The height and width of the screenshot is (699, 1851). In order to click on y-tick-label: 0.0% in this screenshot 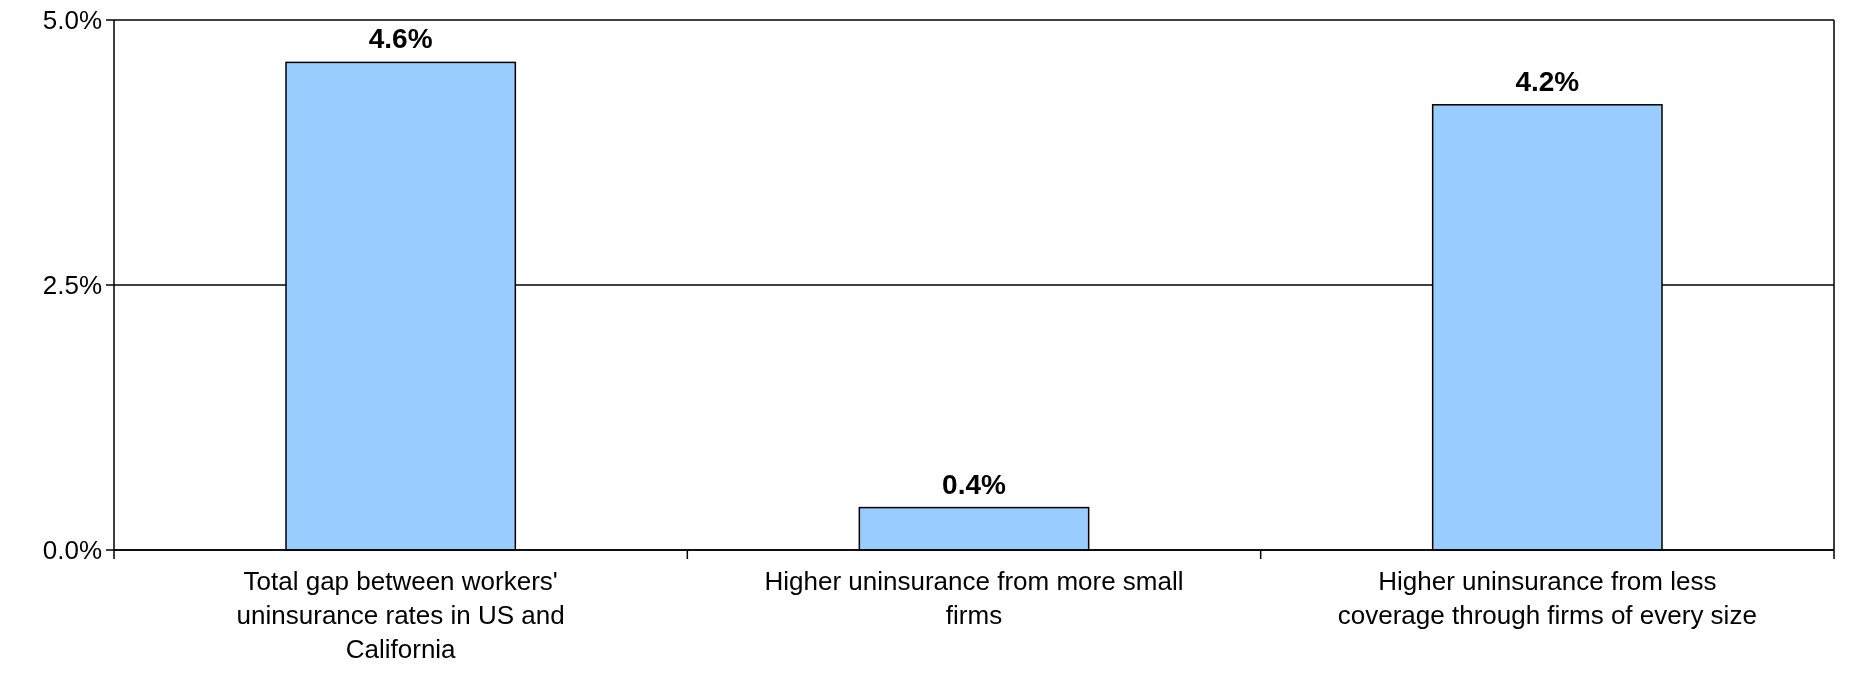, I will do `click(72, 550)`.